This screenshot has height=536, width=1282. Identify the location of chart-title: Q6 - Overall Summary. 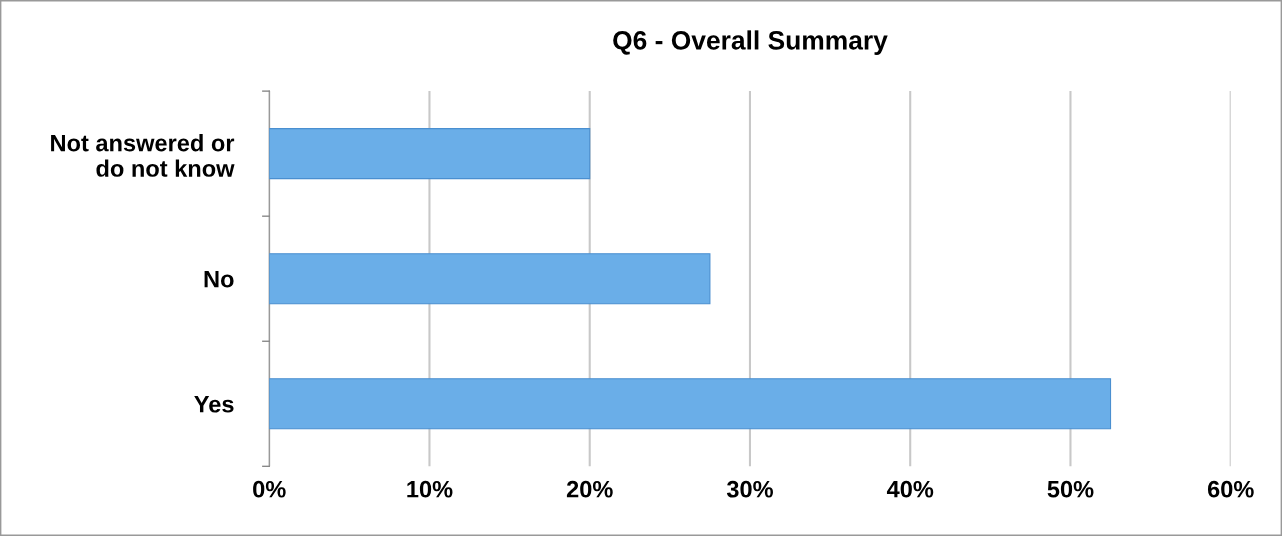
(750, 42).